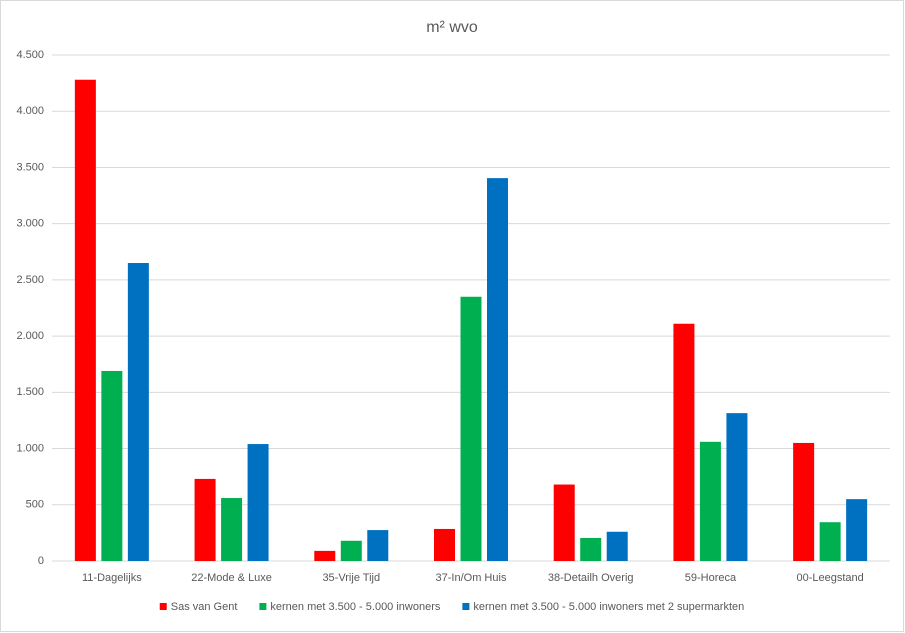 This screenshot has width=905, height=633. What do you see at coordinates (30, 111) in the screenshot?
I see `y-tick-label: 4.000` at bounding box center [30, 111].